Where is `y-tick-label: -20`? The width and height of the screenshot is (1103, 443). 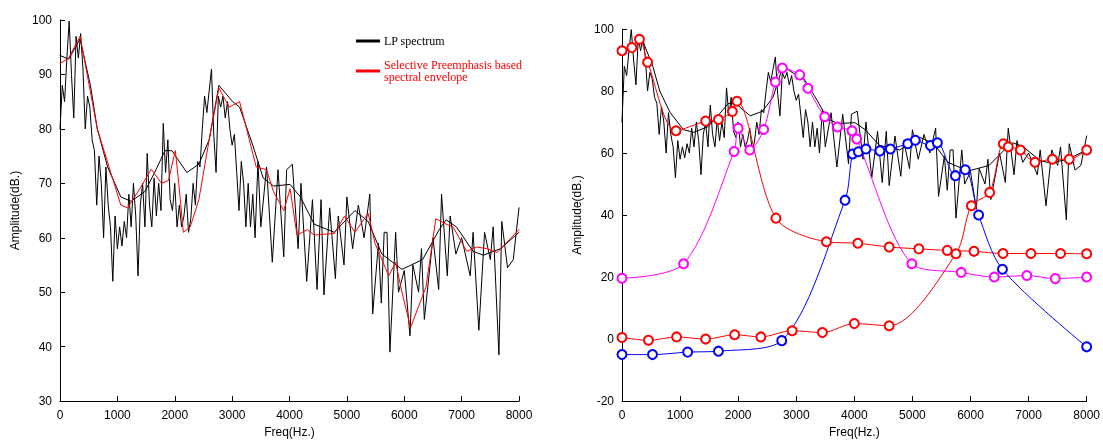 y-tick-label: -20 is located at coordinates (605, 401).